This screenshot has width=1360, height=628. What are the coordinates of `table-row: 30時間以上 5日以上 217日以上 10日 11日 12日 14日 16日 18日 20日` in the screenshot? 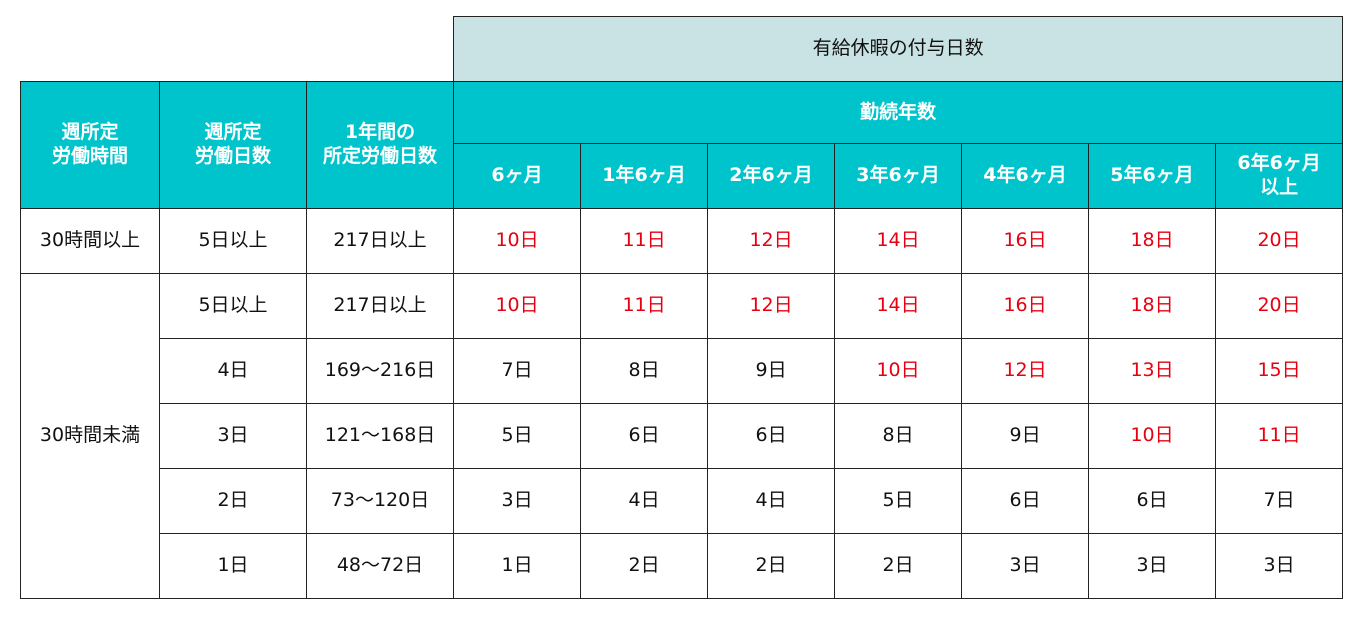 It's located at (682, 241).